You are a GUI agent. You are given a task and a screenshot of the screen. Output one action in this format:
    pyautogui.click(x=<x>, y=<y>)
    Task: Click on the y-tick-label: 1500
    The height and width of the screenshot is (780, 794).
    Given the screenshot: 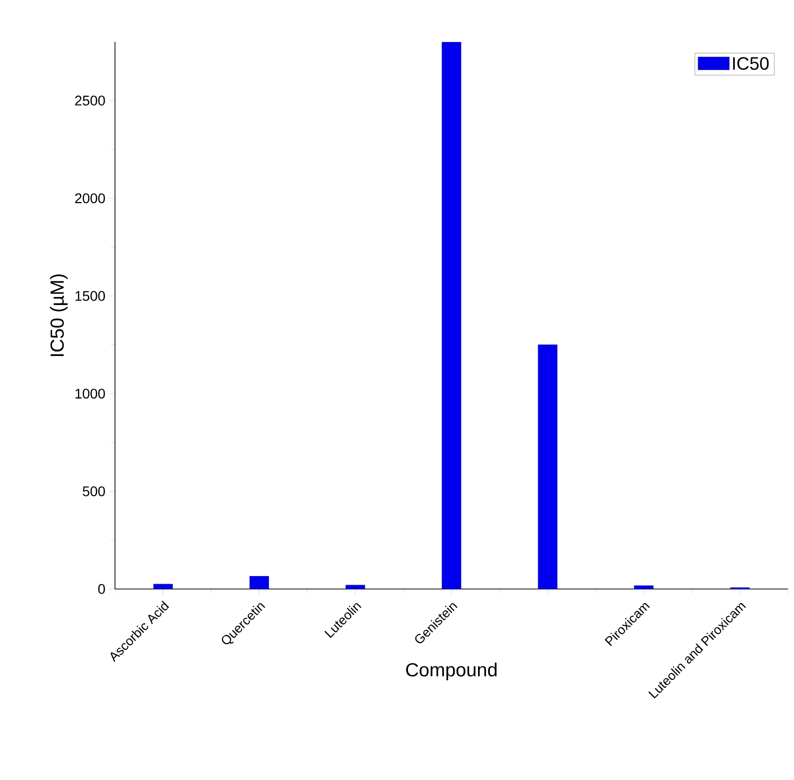 What is the action you would take?
    pyautogui.click(x=90, y=296)
    